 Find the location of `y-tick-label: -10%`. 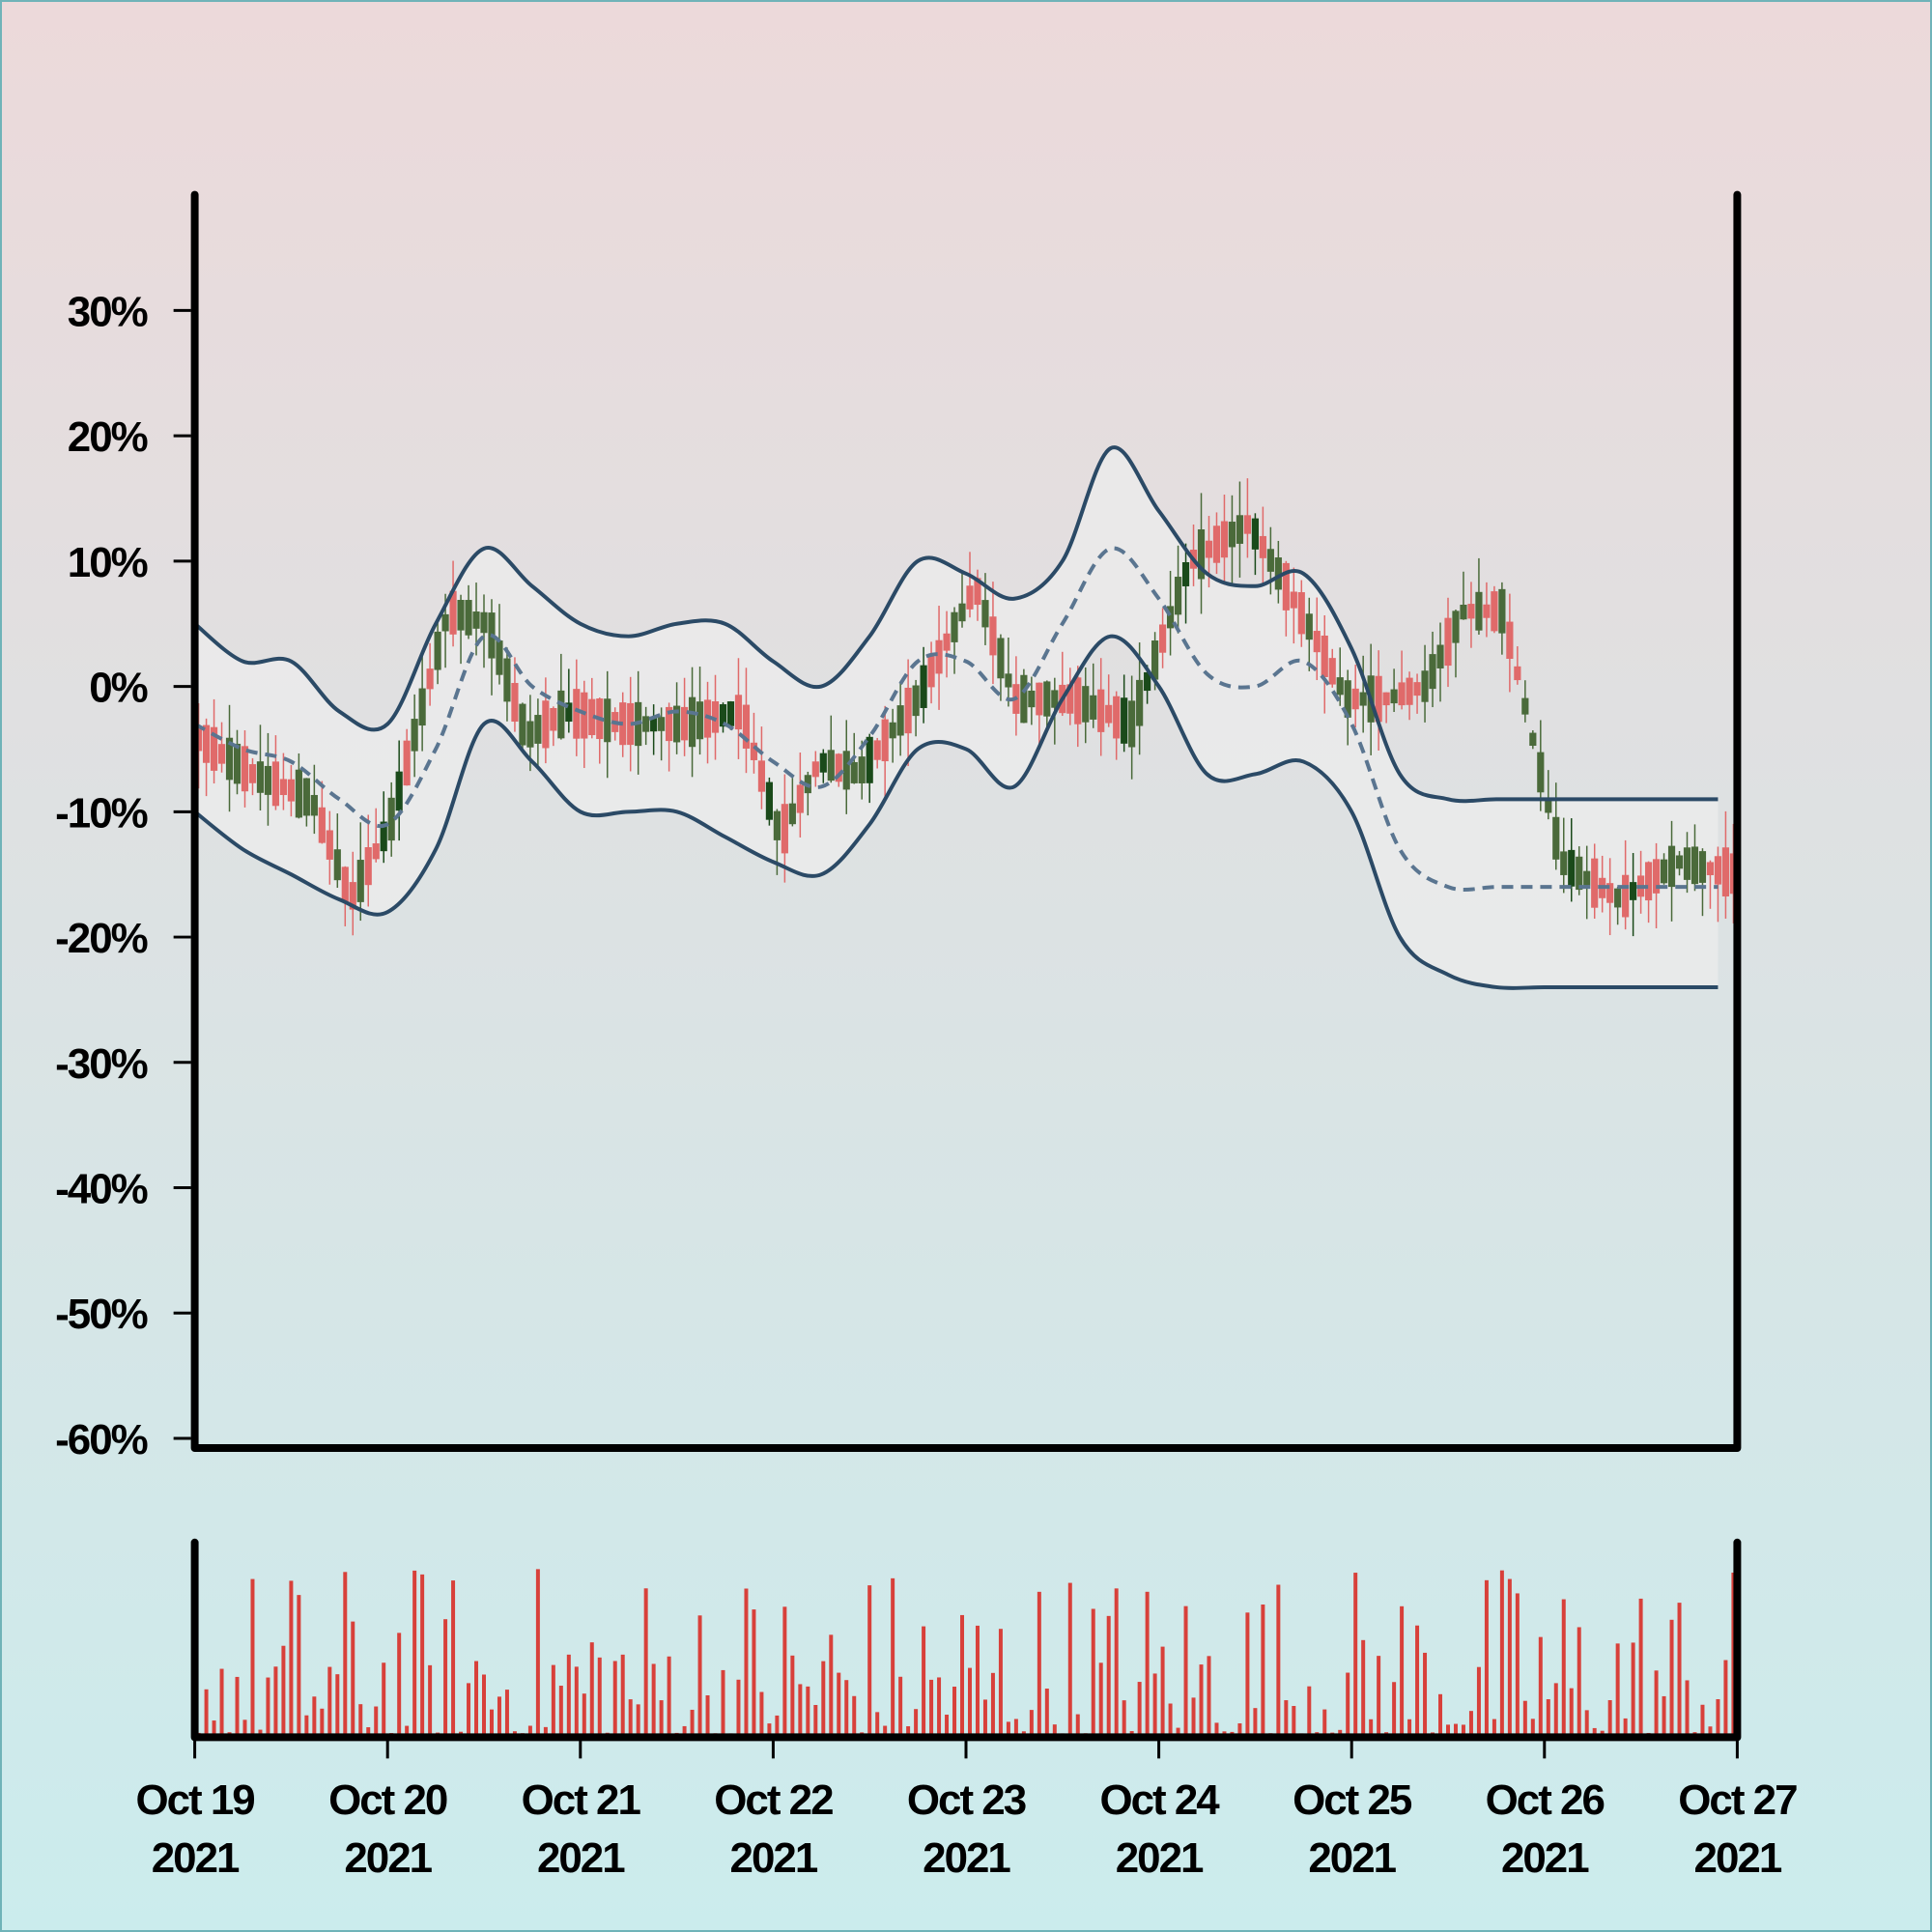

y-tick-label: -10% is located at coordinates (101, 813).